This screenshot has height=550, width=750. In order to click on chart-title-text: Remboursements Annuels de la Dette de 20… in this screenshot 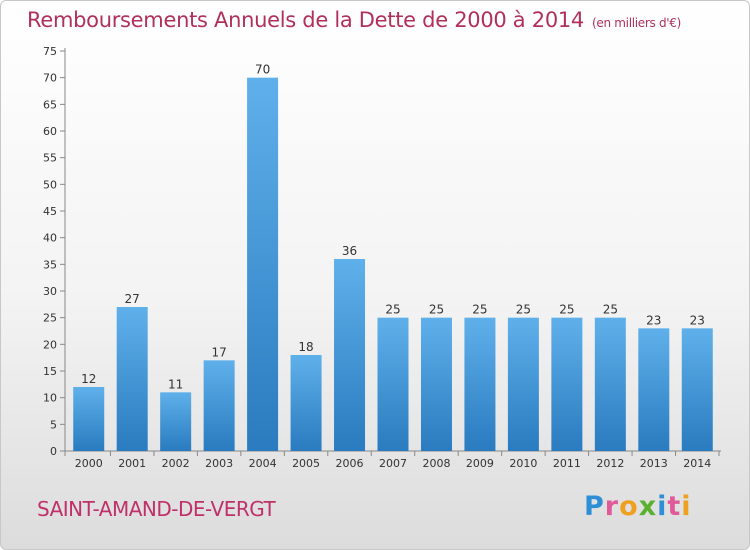, I will do `click(305, 20)`.